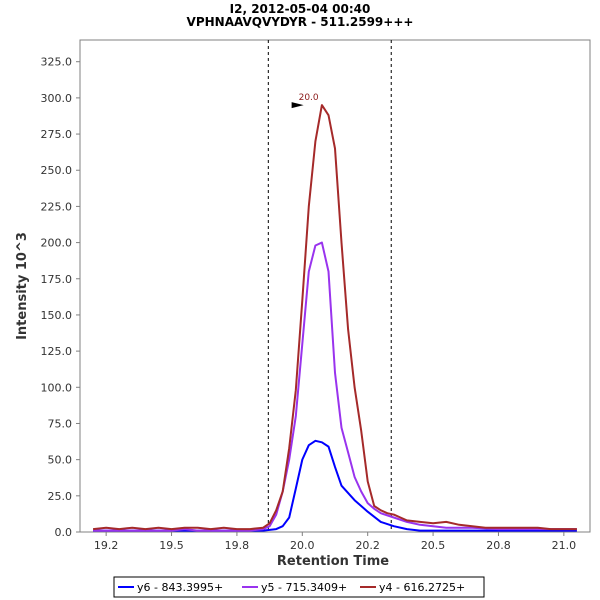 This screenshot has width=600, height=600. Describe the element at coordinates (422, 587) in the screenshot. I see `legend-label: y4 - 616.2725+` at that location.